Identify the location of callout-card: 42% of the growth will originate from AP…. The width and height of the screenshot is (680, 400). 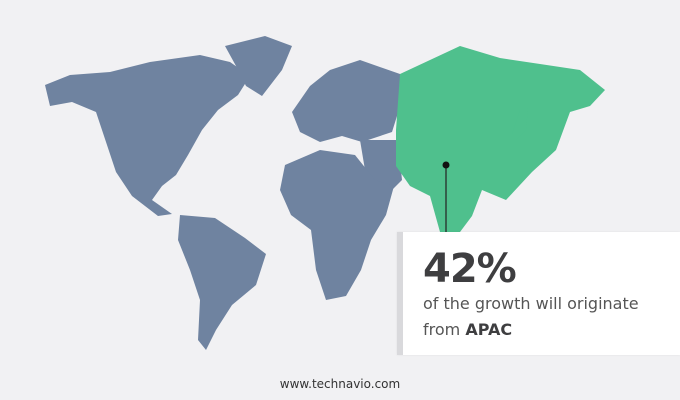
(538, 293).